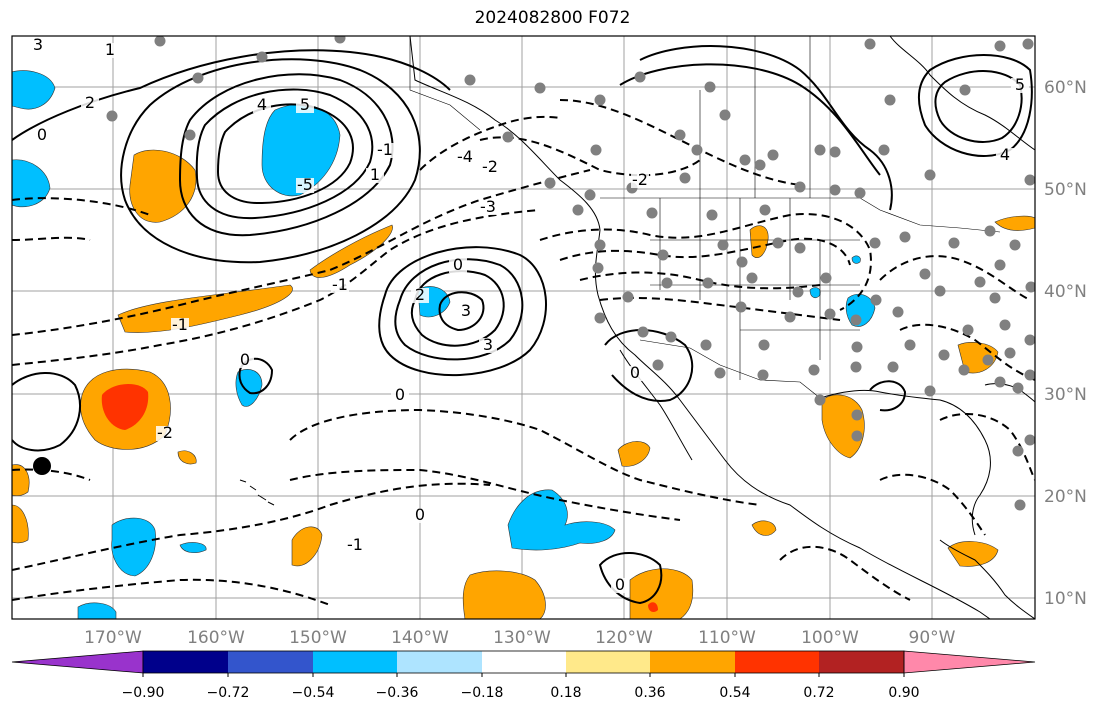 This screenshot has height=712, width=1105. What do you see at coordinates (38, 44) in the screenshot?
I see `contour-label: 3` at bounding box center [38, 44].